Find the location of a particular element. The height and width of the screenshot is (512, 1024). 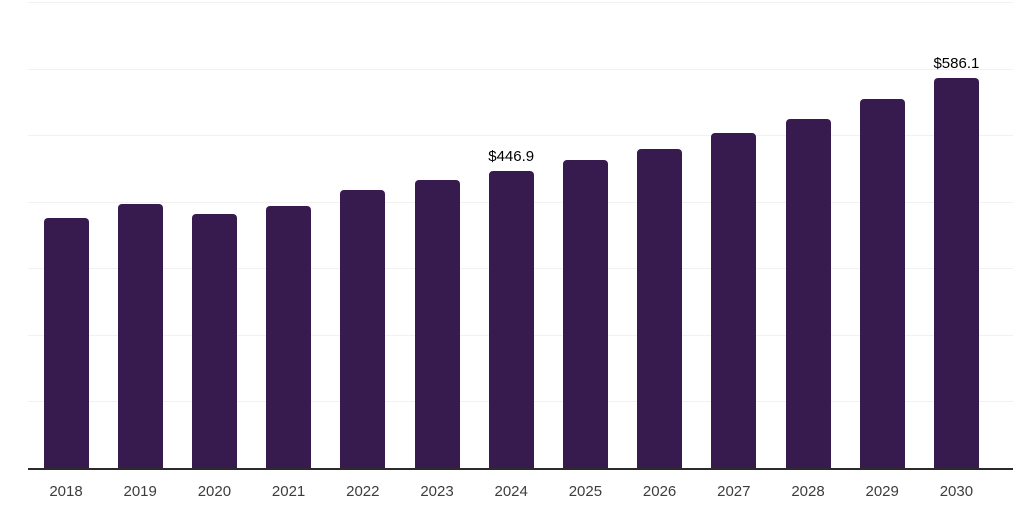

bar-2021 is located at coordinates (289, 337).